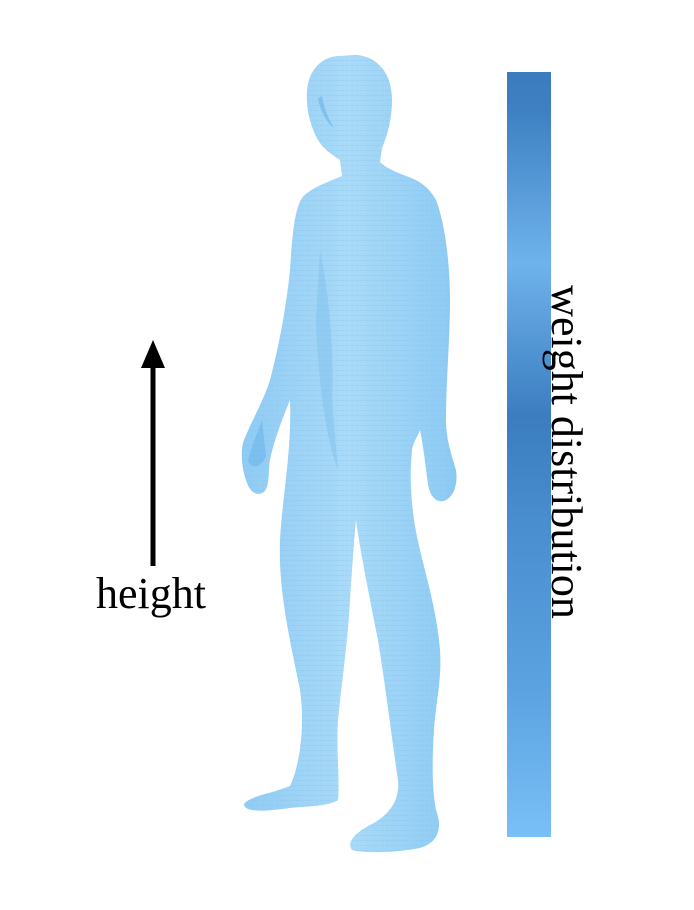 Image resolution: width=694 pixels, height=910 pixels. I want to click on height-label: height, so click(151, 593).